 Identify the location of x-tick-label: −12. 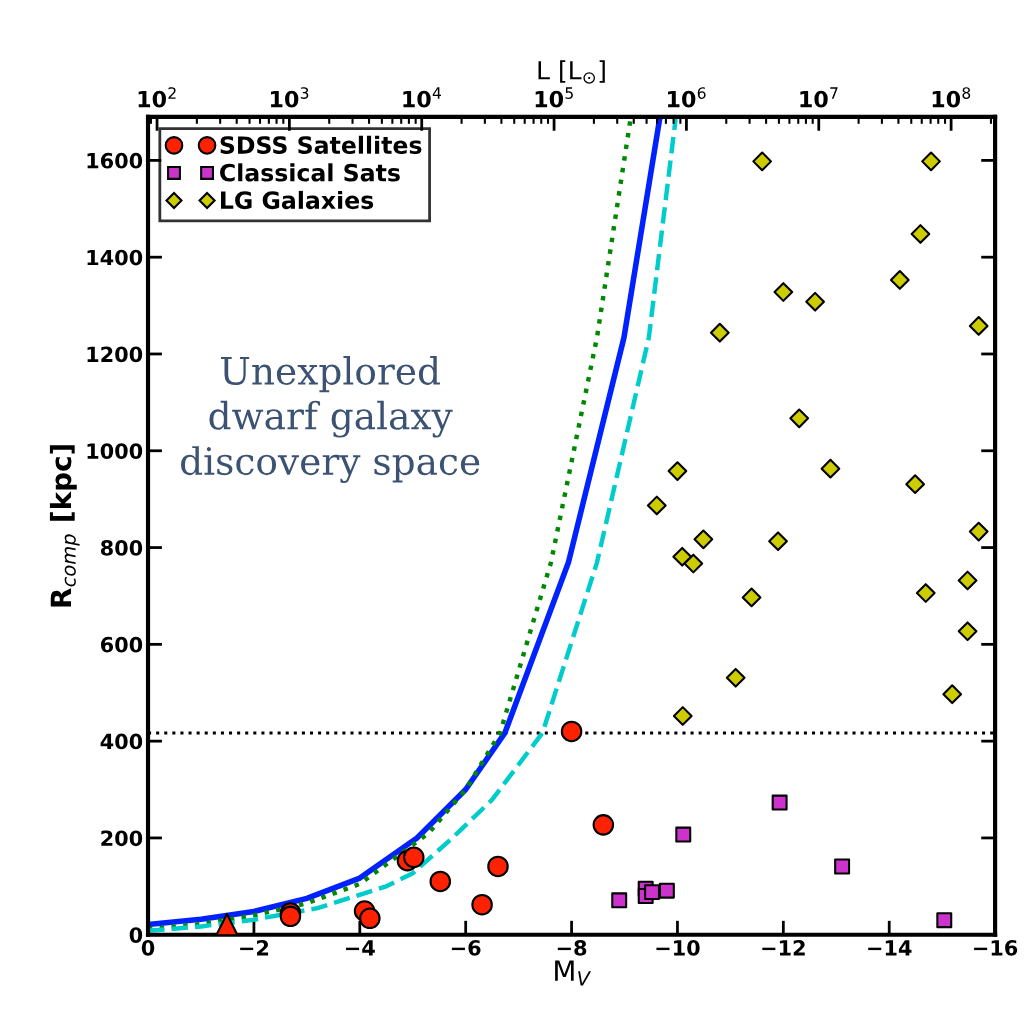
(783, 947).